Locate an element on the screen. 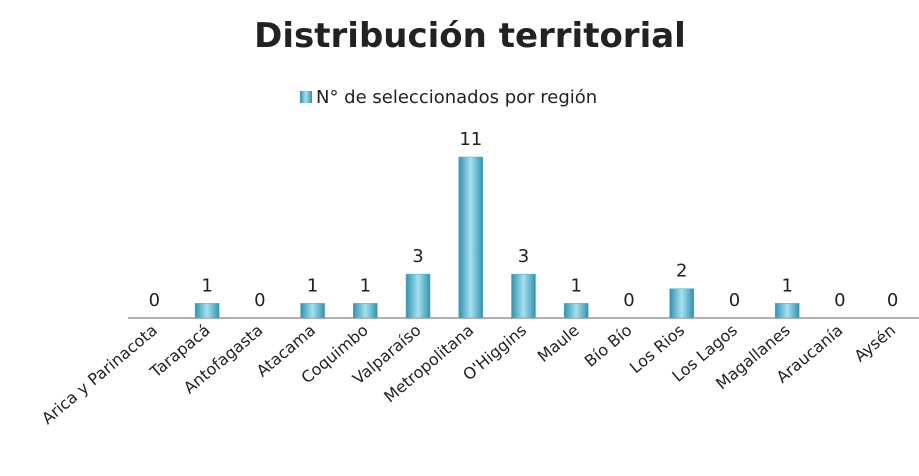  x-tick-label: Maule is located at coordinates (558, 343).